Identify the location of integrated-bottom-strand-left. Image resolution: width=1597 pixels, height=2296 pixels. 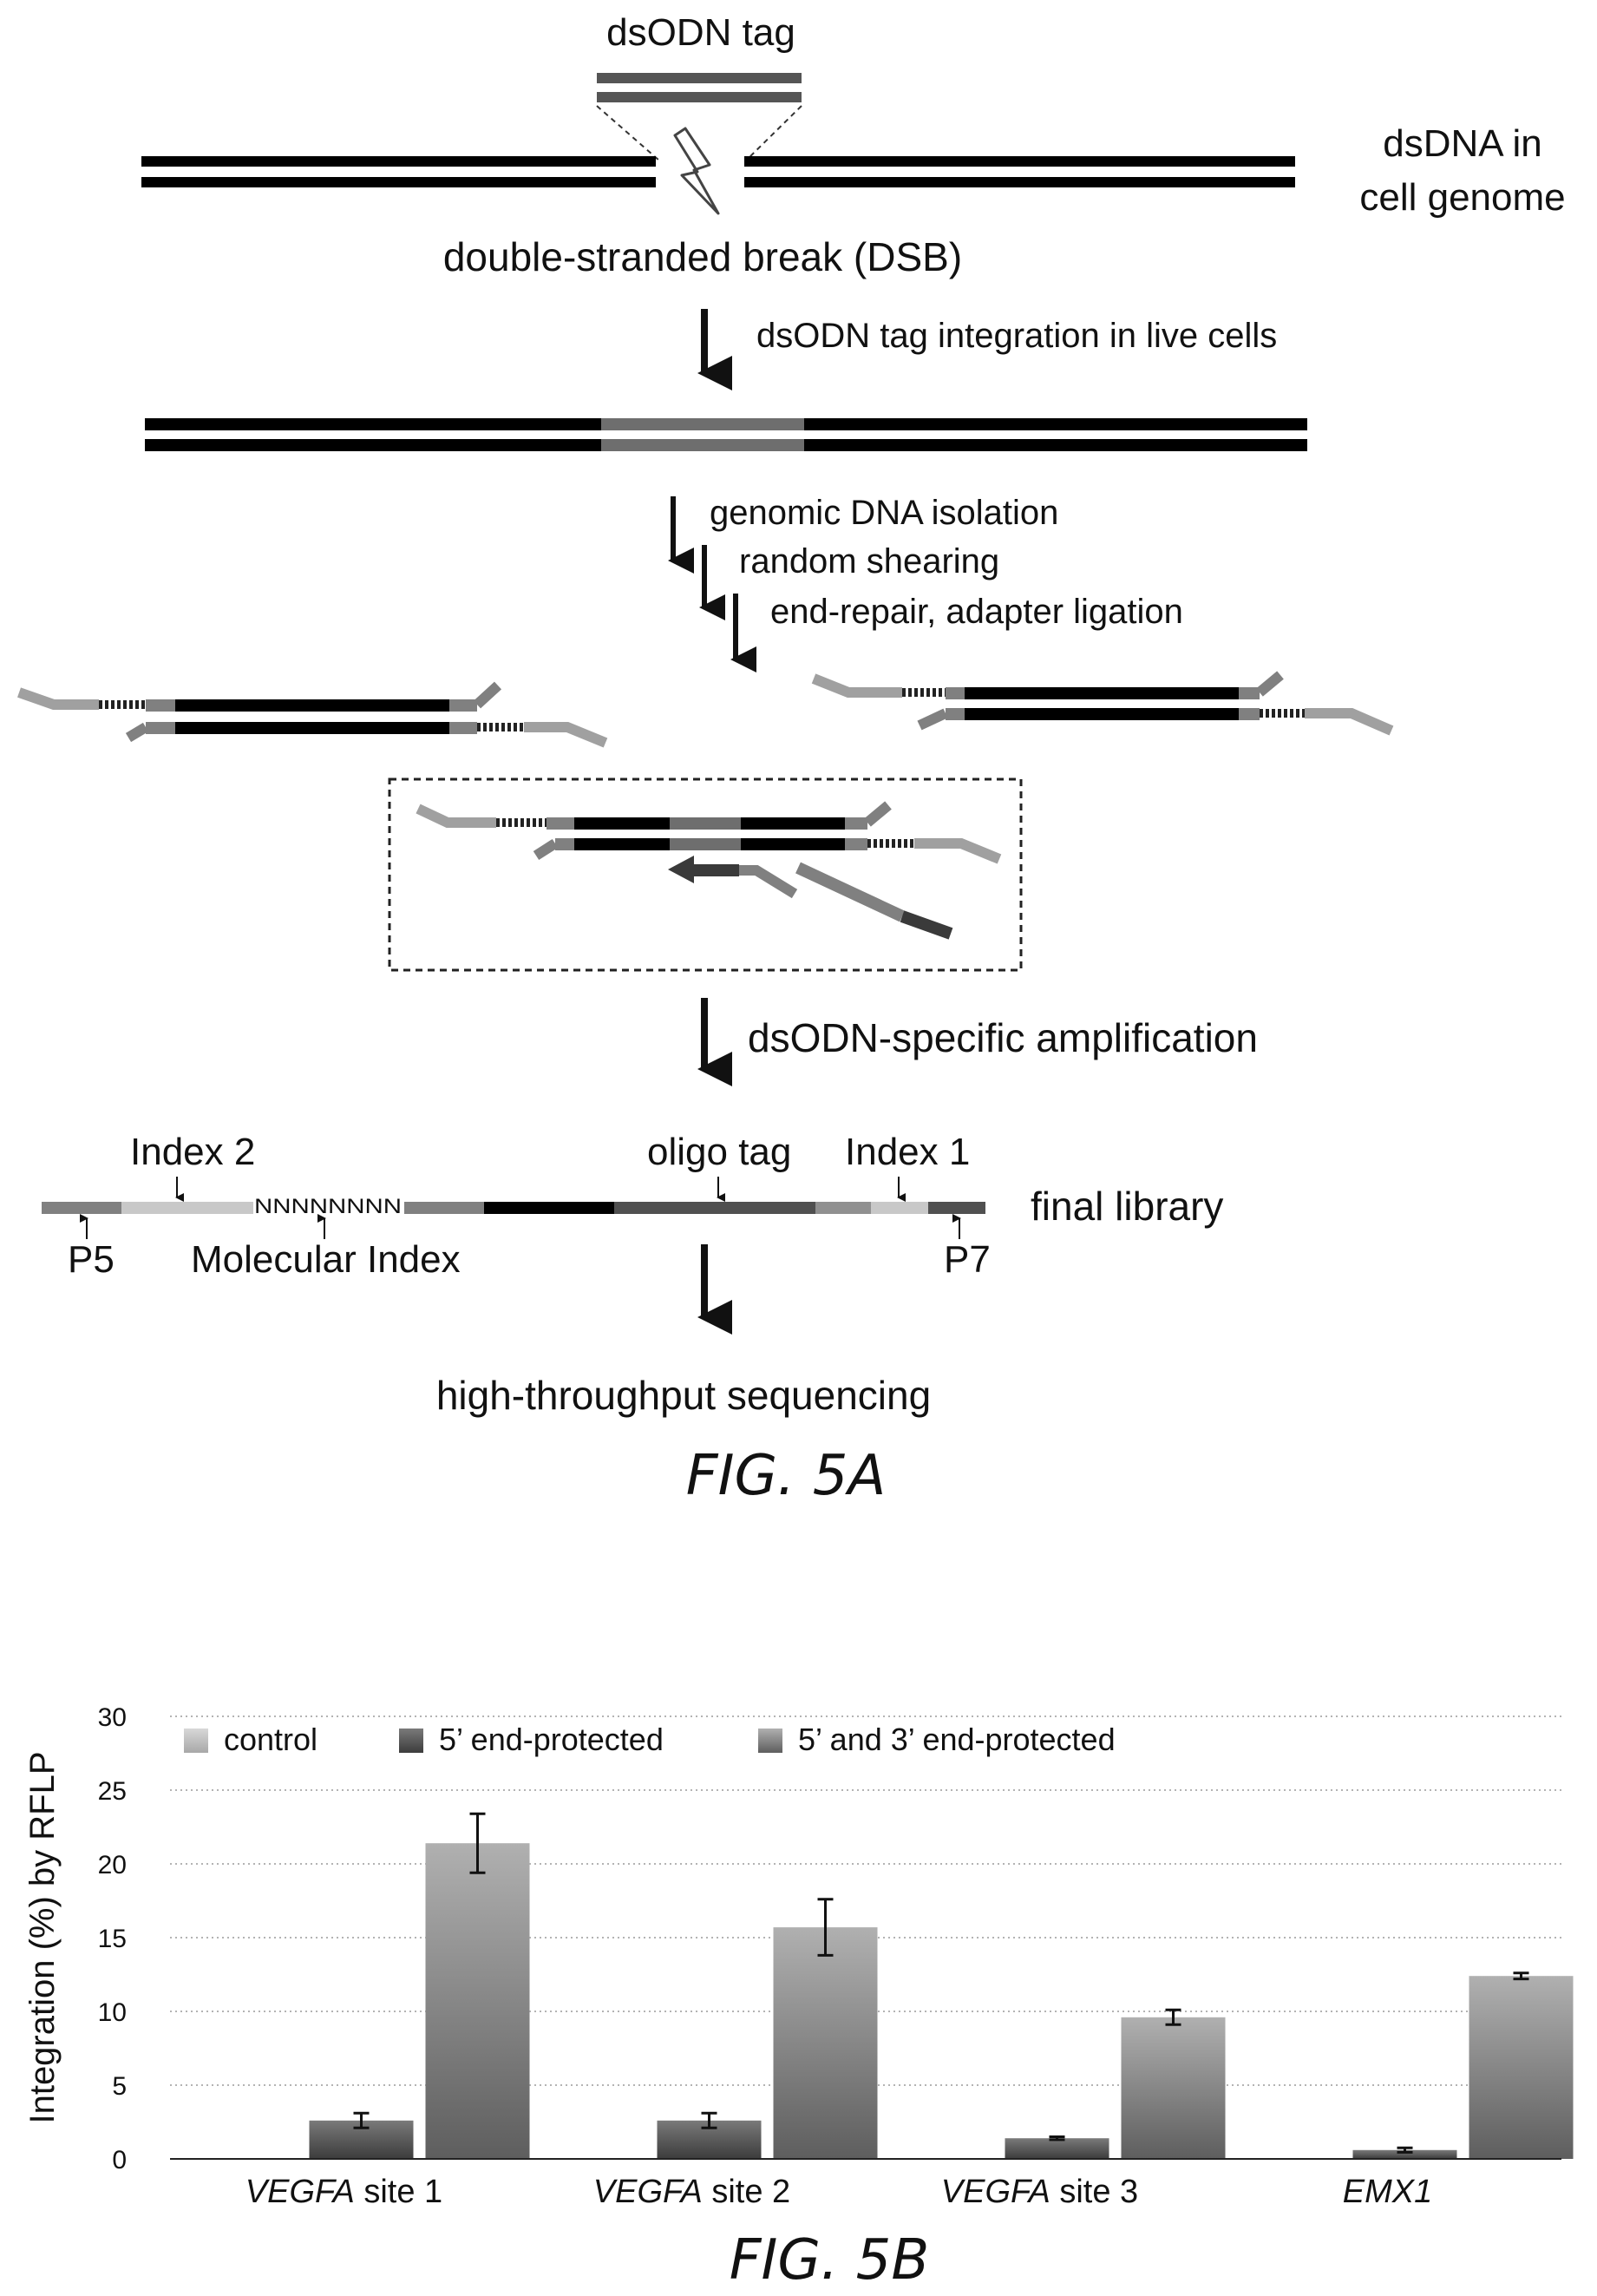
(373, 445).